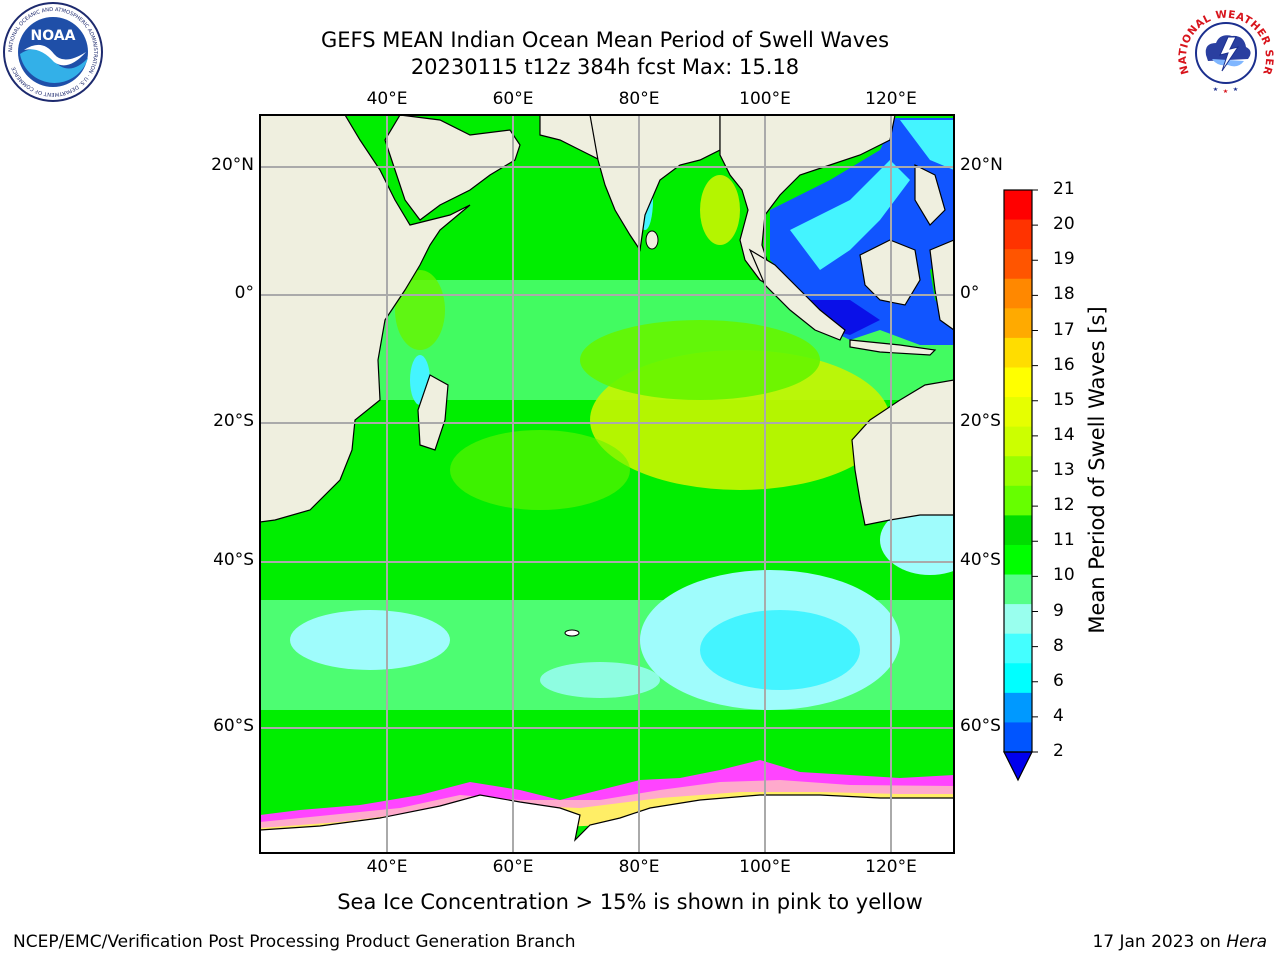 The image size is (1280, 960). What do you see at coordinates (902, 452) in the screenshot?
I see `australia` at bounding box center [902, 452].